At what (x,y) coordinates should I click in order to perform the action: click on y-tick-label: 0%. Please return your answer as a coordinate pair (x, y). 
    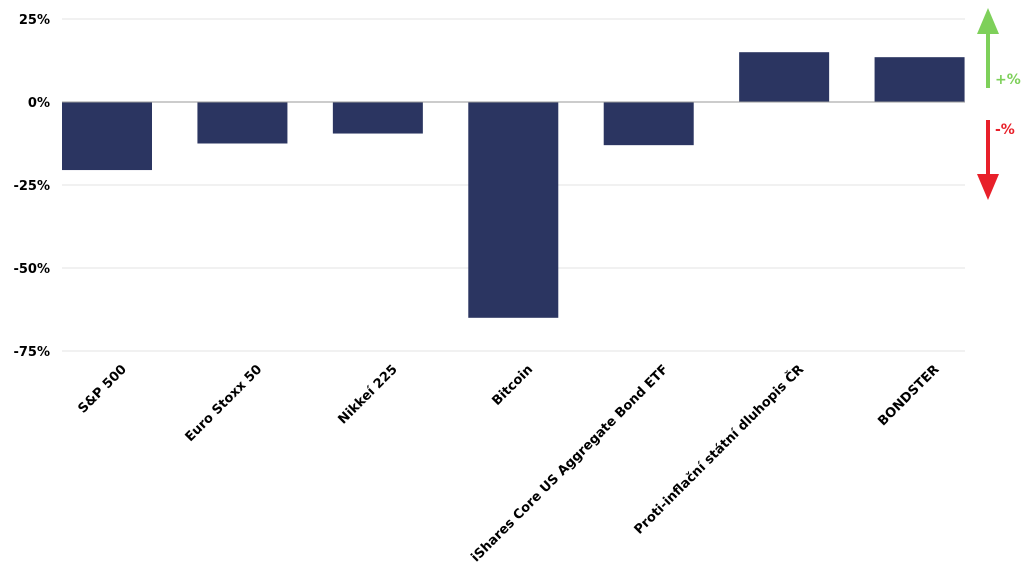
    Looking at the image, I should click on (39, 103).